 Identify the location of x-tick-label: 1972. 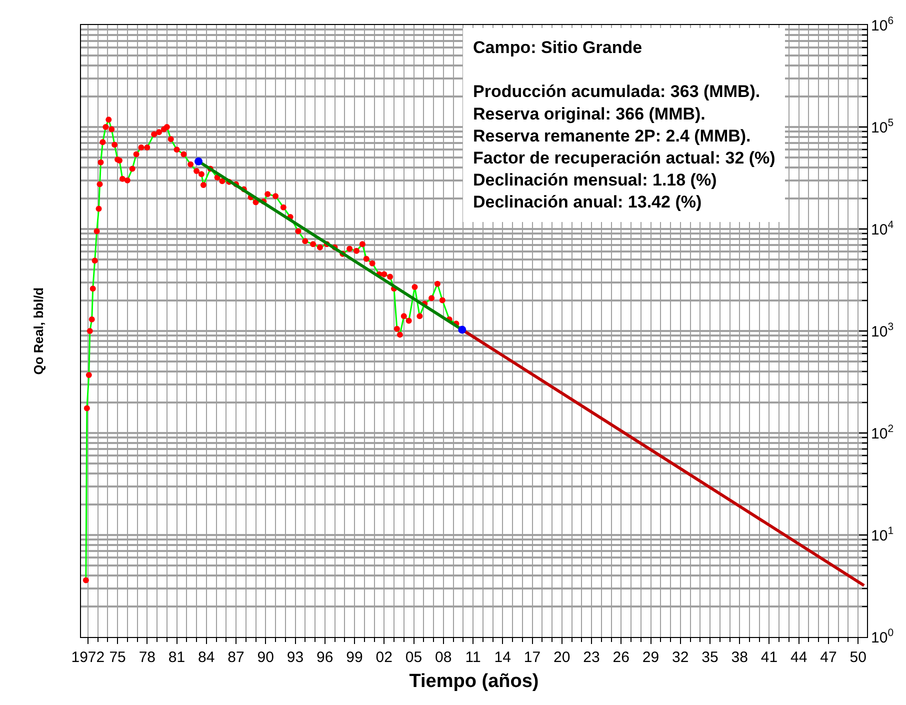
(88, 657).